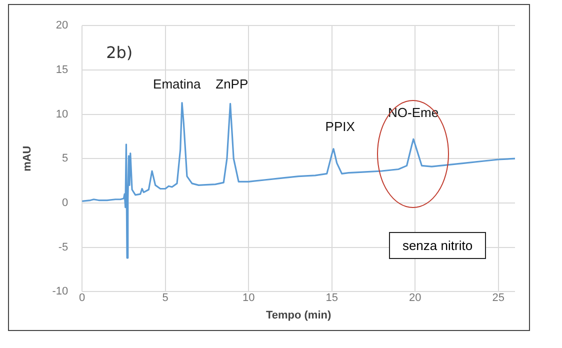  Describe the element at coordinates (232, 84) in the screenshot. I see `annotation: ZnPP` at that location.